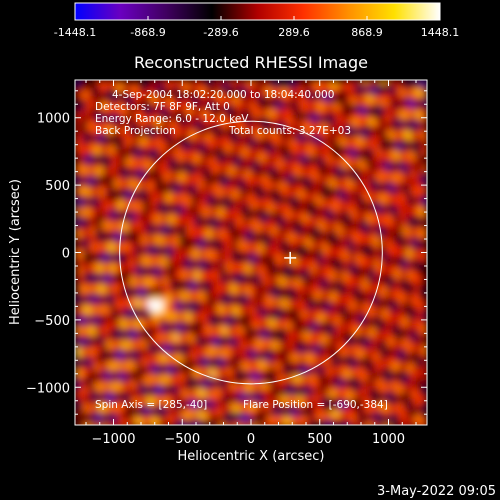  What do you see at coordinates (388, 439) in the screenshot?
I see `x-tick-label: 1000` at bounding box center [388, 439].